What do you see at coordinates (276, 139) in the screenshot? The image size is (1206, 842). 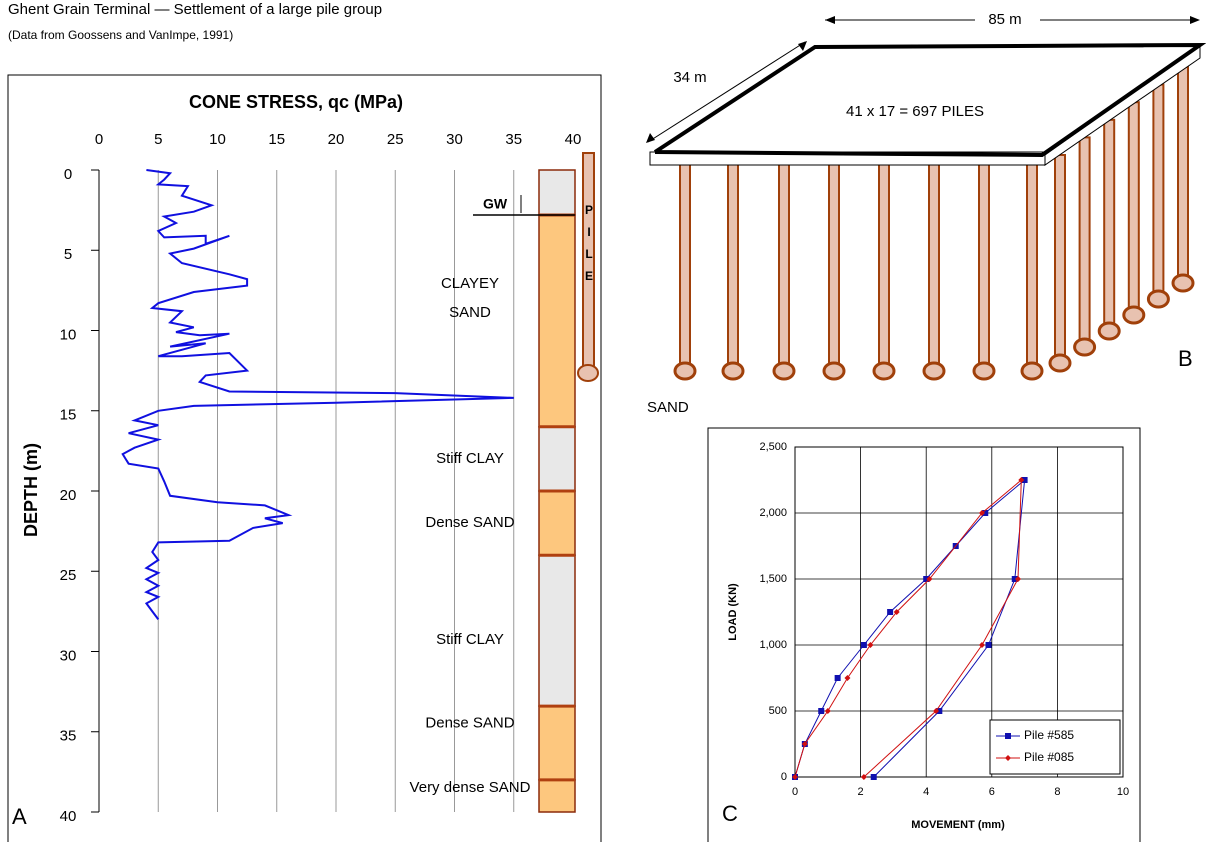 I see `x-tick-label: 15` at bounding box center [276, 139].